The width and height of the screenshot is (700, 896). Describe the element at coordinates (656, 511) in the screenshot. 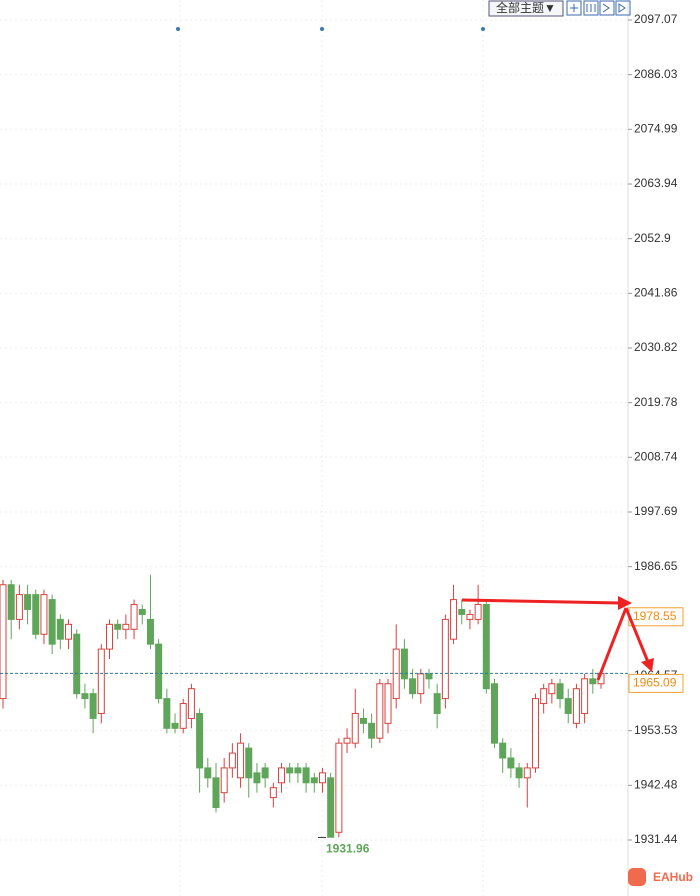

I see `y-tick-label: 1997.69` at that location.